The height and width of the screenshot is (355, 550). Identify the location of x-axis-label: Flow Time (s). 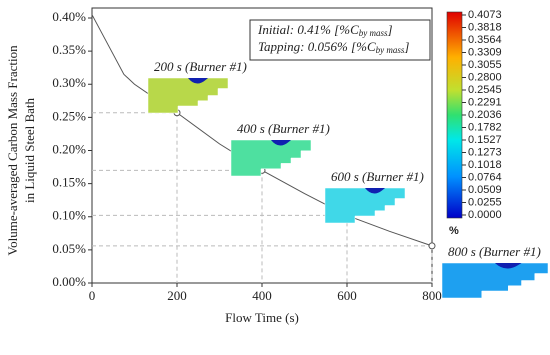
(262, 317).